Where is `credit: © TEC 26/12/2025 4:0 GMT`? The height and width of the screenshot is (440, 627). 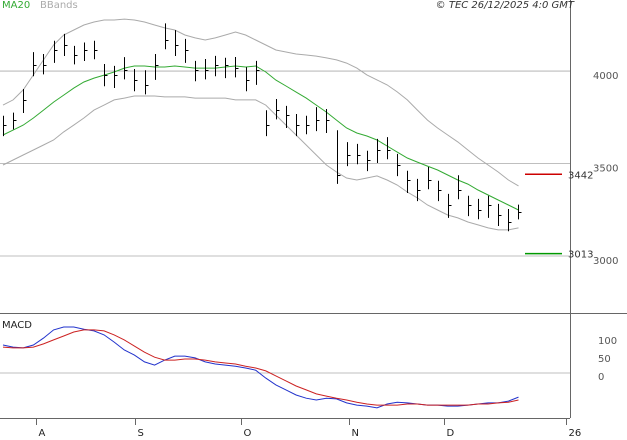 credit: © TEC 26/12/2025 4:0 GMT is located at coordinates (505, 5).